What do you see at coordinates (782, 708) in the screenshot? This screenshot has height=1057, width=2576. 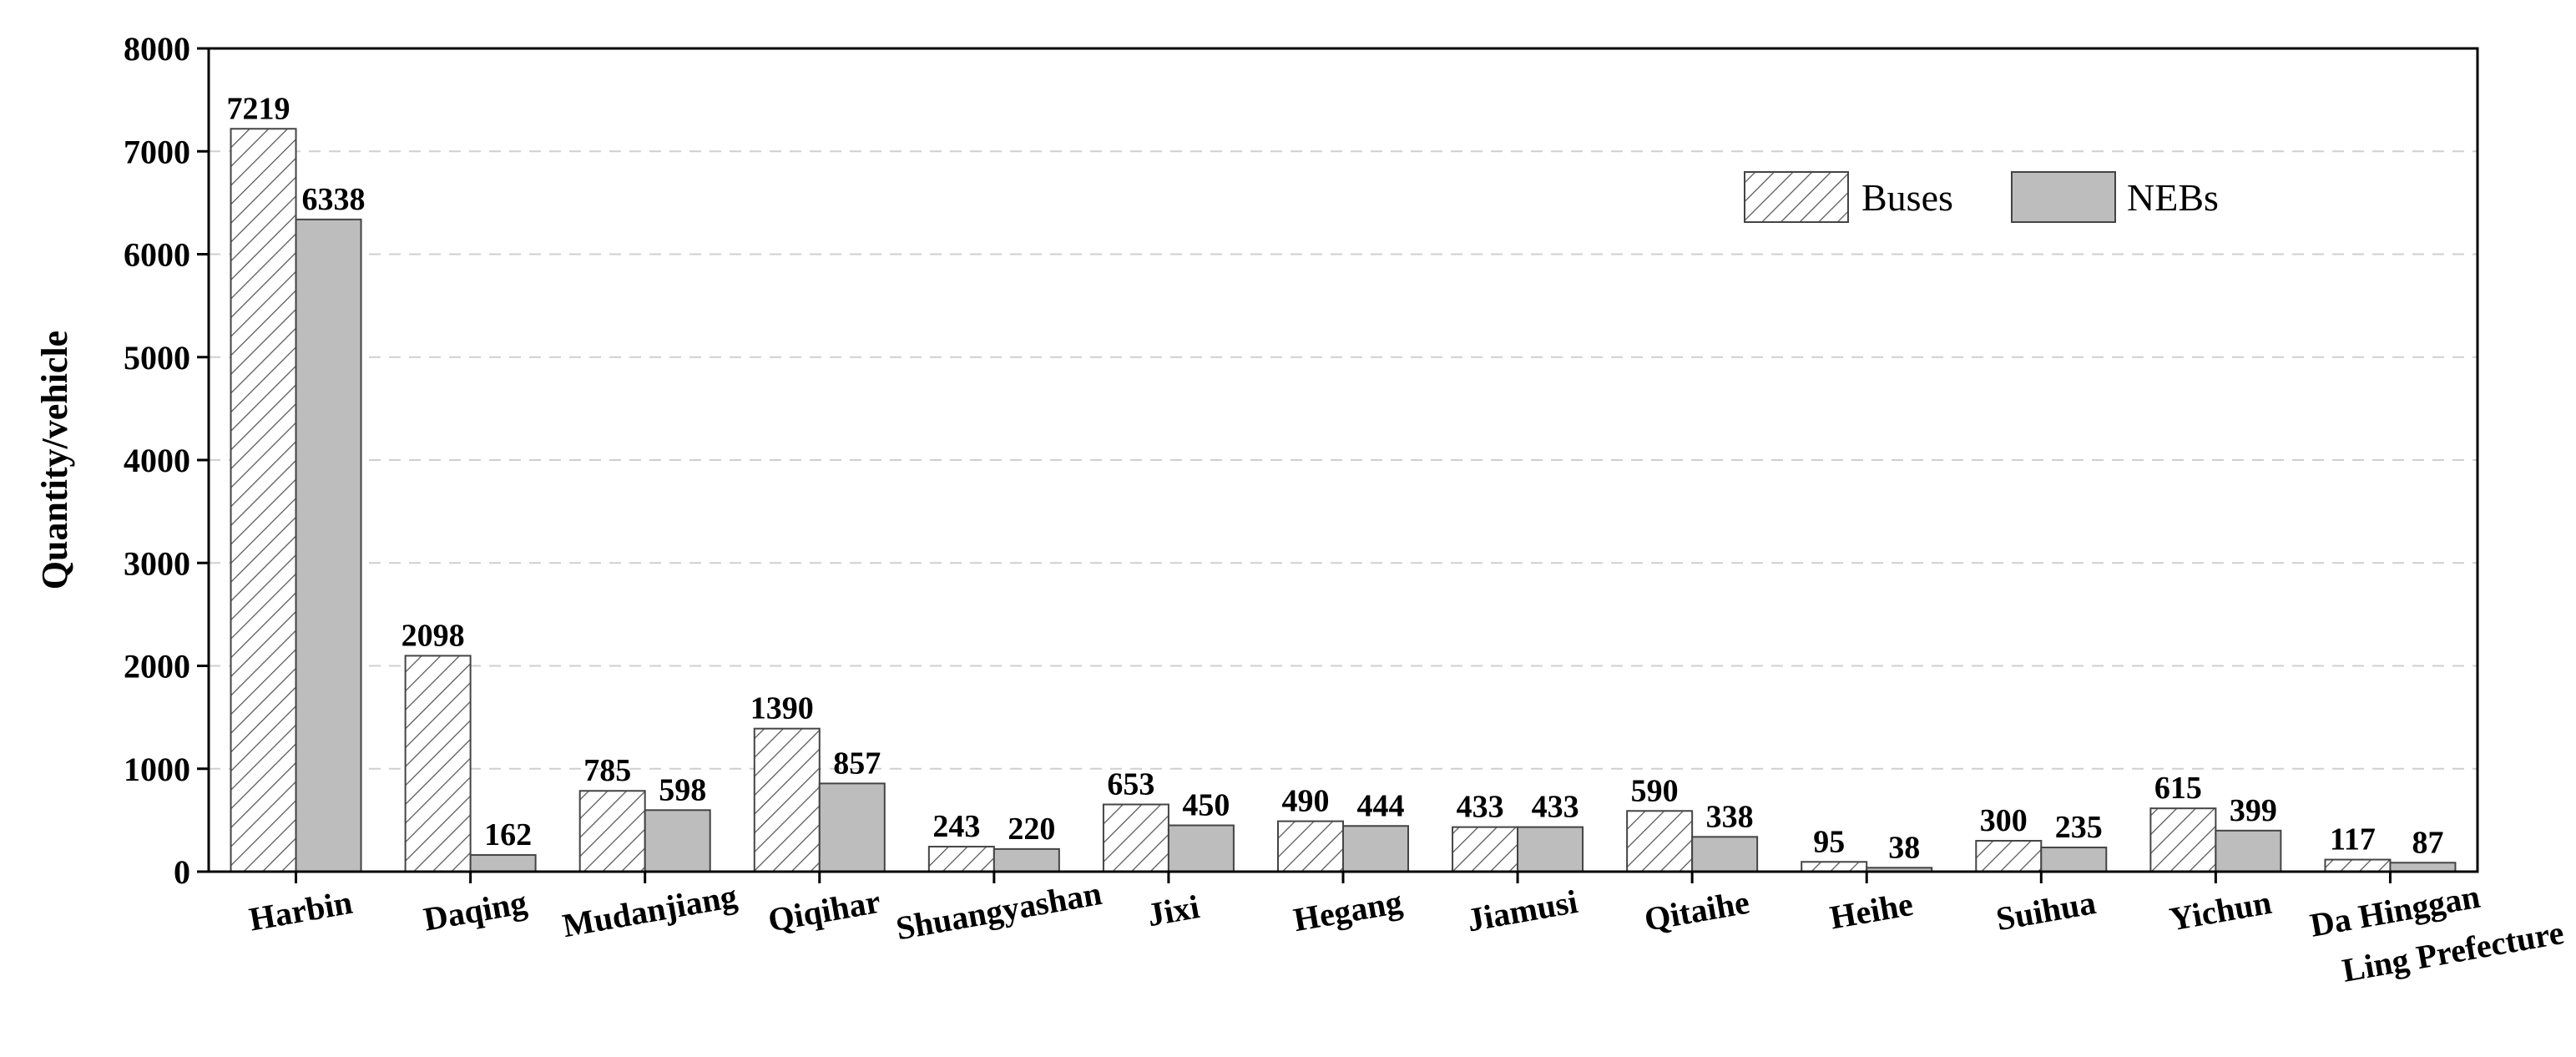 I see `data-label-buses-qiqihar: 1390` at bounding box center [782, 708].